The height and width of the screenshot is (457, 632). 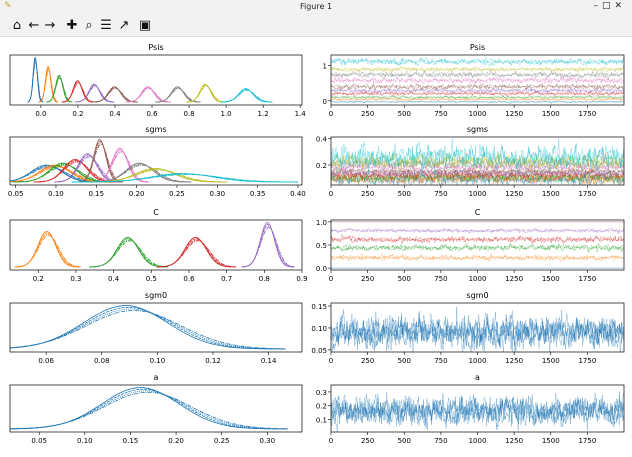 I want to click on window-controls: –□✕, so click(x=609, y=6).